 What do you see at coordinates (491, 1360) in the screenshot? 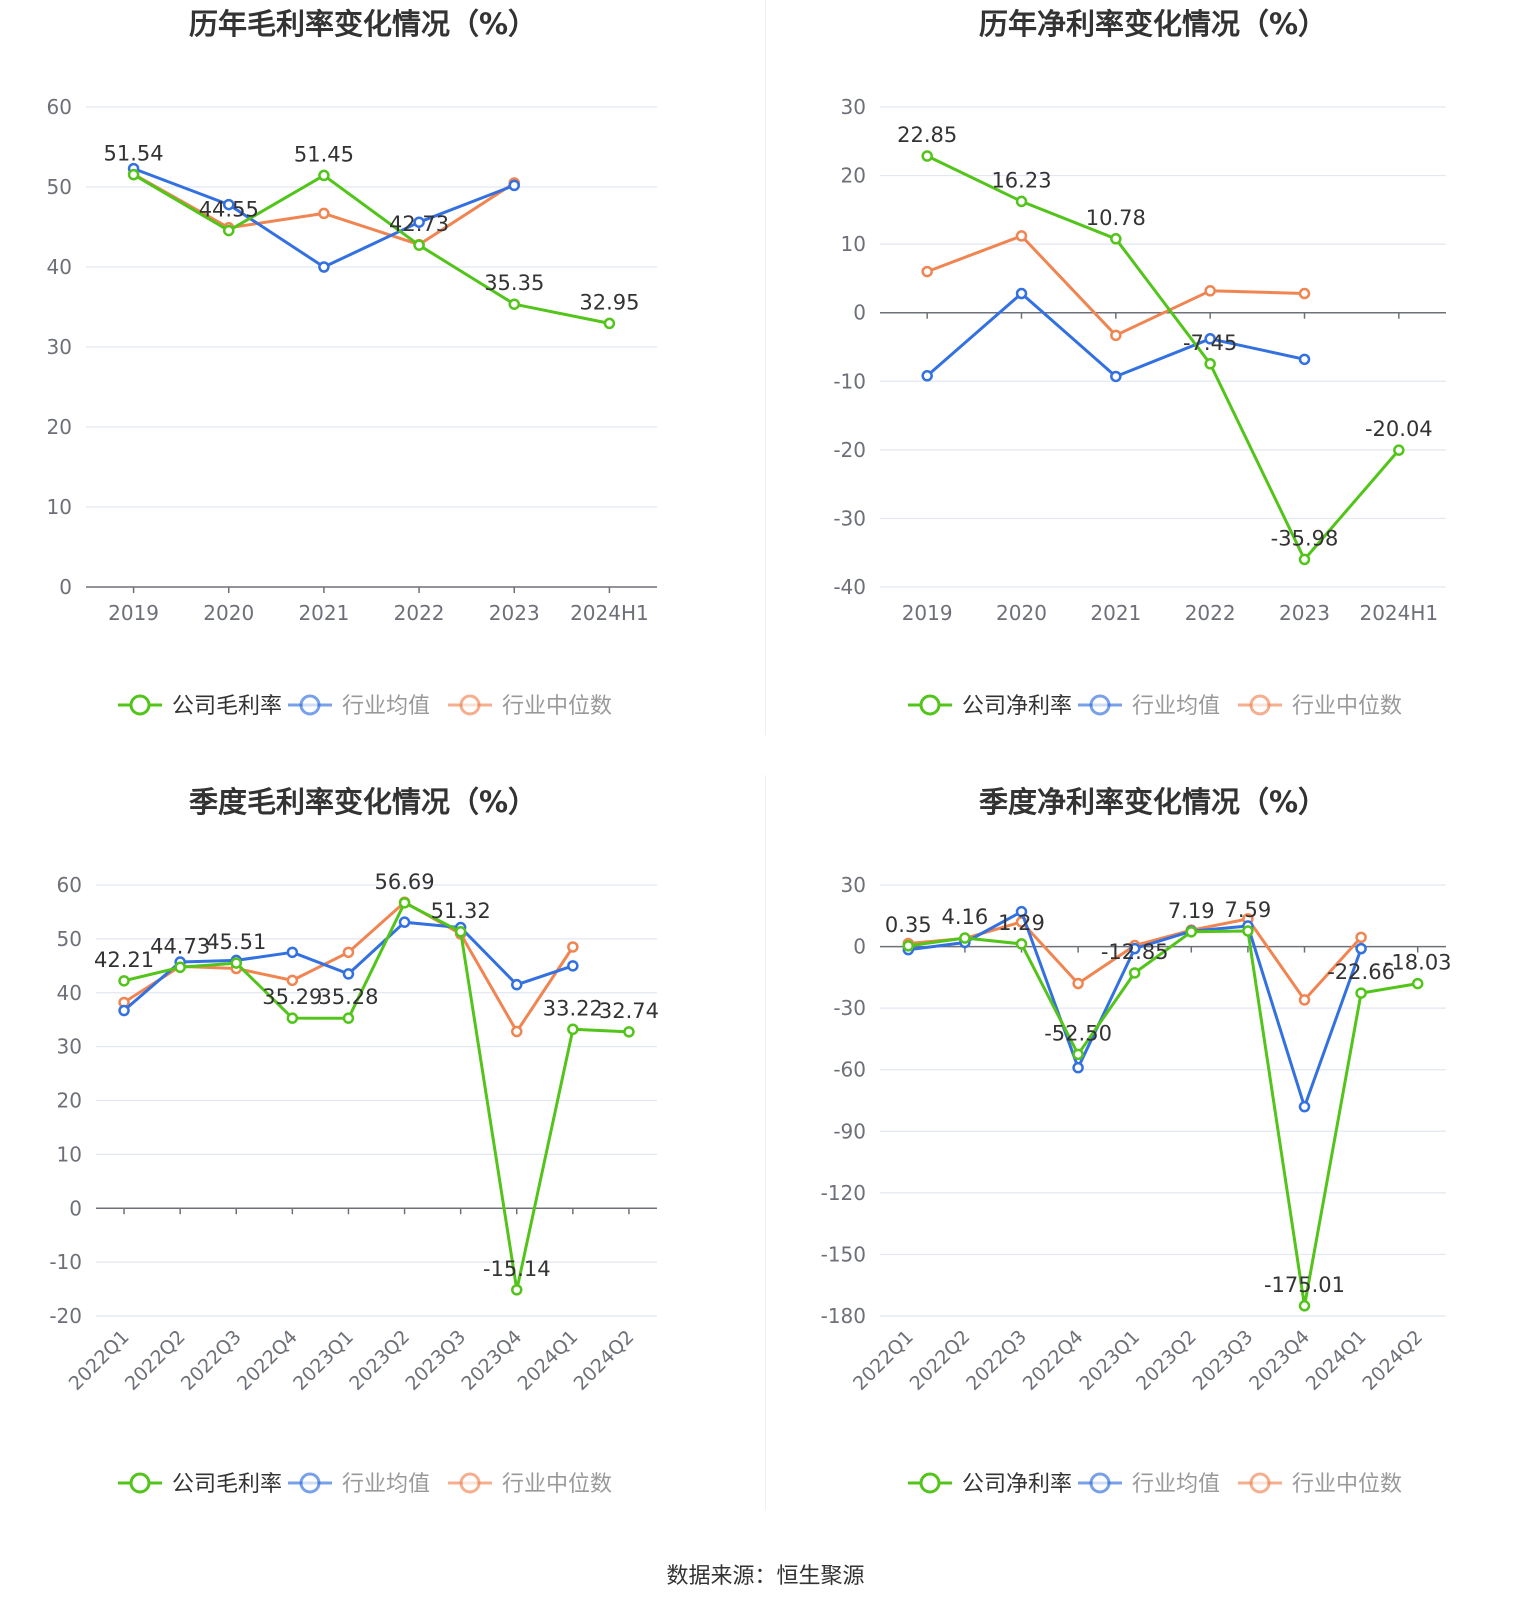
I see `x-tick-label: 2023Q4` at bounding box center [491, 1360].